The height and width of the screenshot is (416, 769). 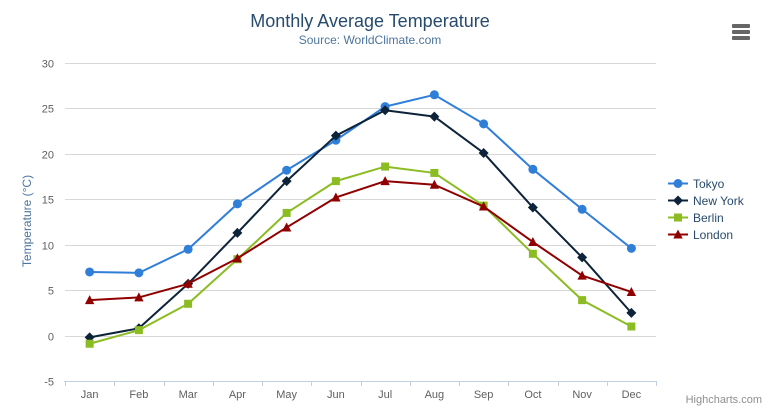 What do you see at coordinates (90, 395) in the screenshot?
I see `x-axis-label: Jan` at bounding box center [90, 395].